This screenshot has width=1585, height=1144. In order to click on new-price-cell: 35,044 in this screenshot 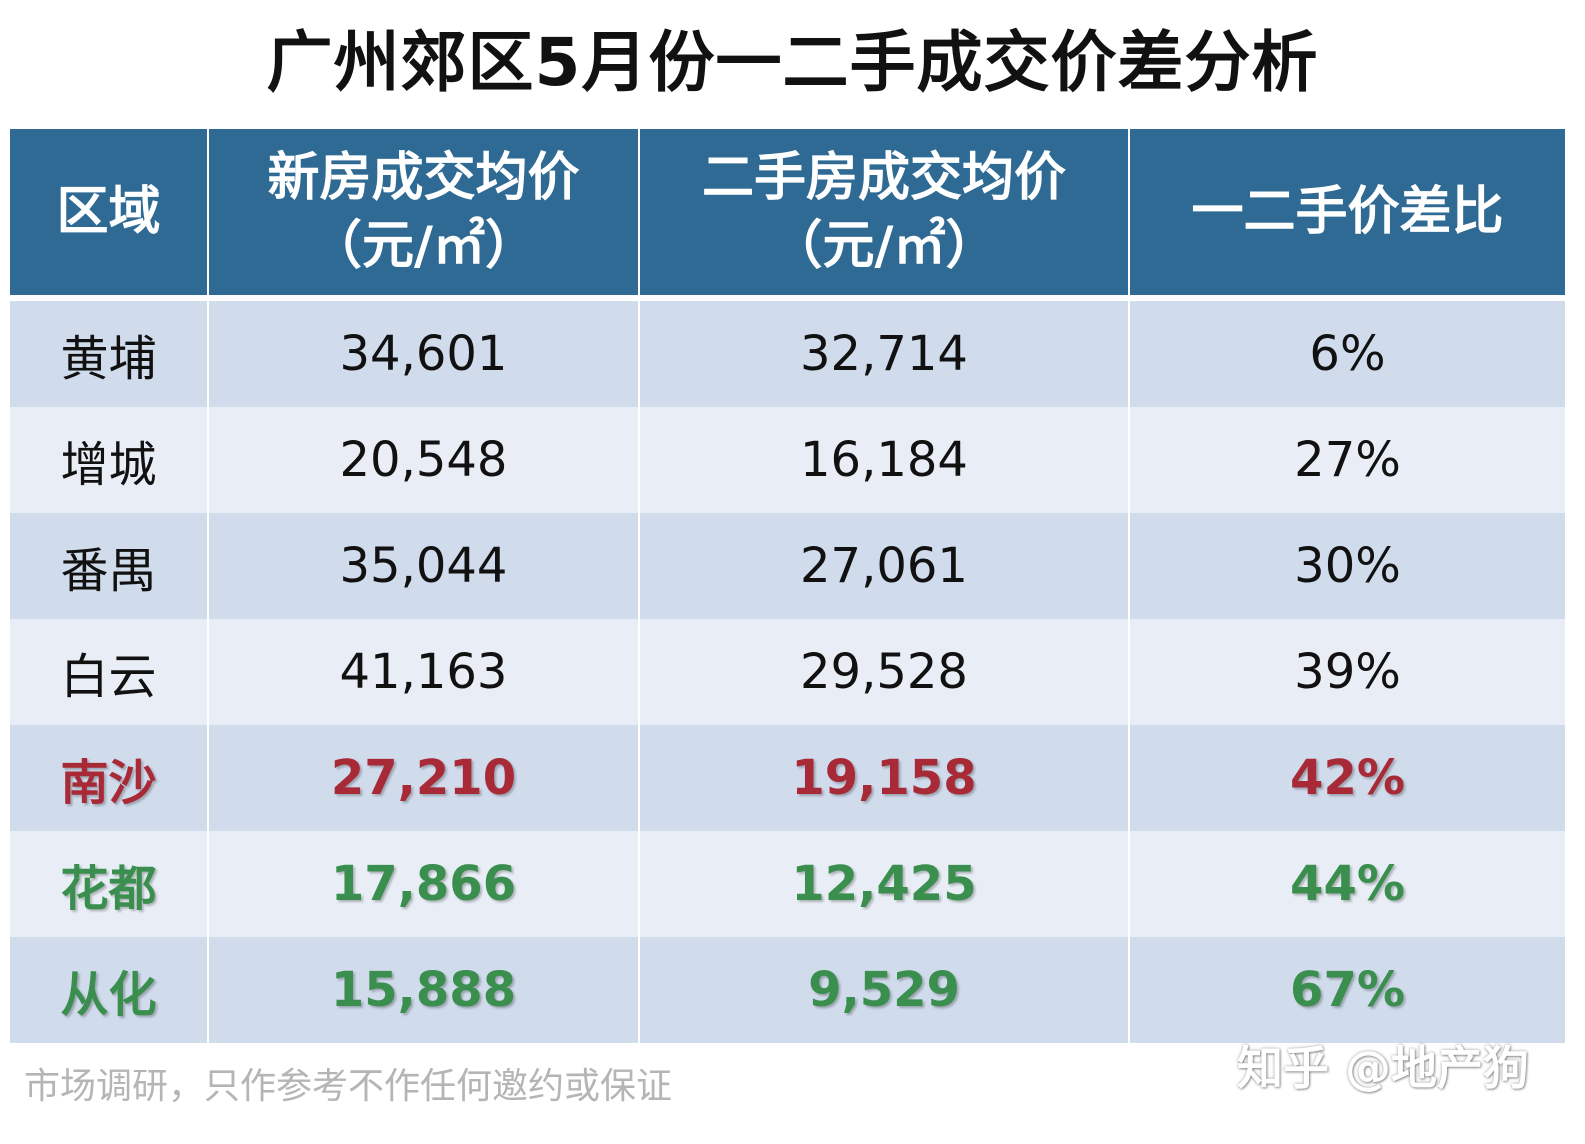, I will do `click(424, 566)`.